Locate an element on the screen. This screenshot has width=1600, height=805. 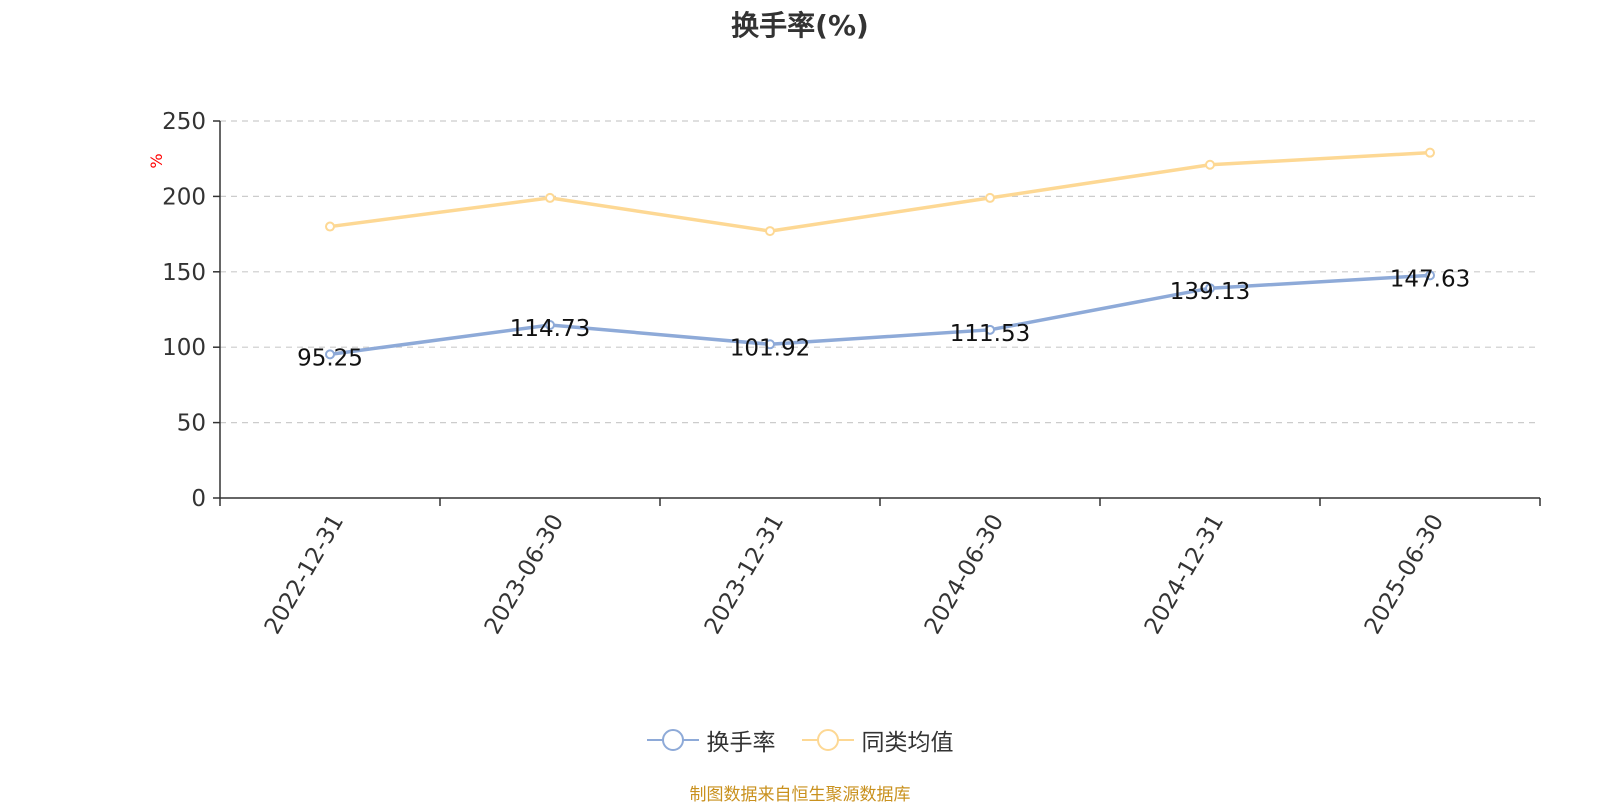
data-label: 95.25 is located at coordinates (330, 358).